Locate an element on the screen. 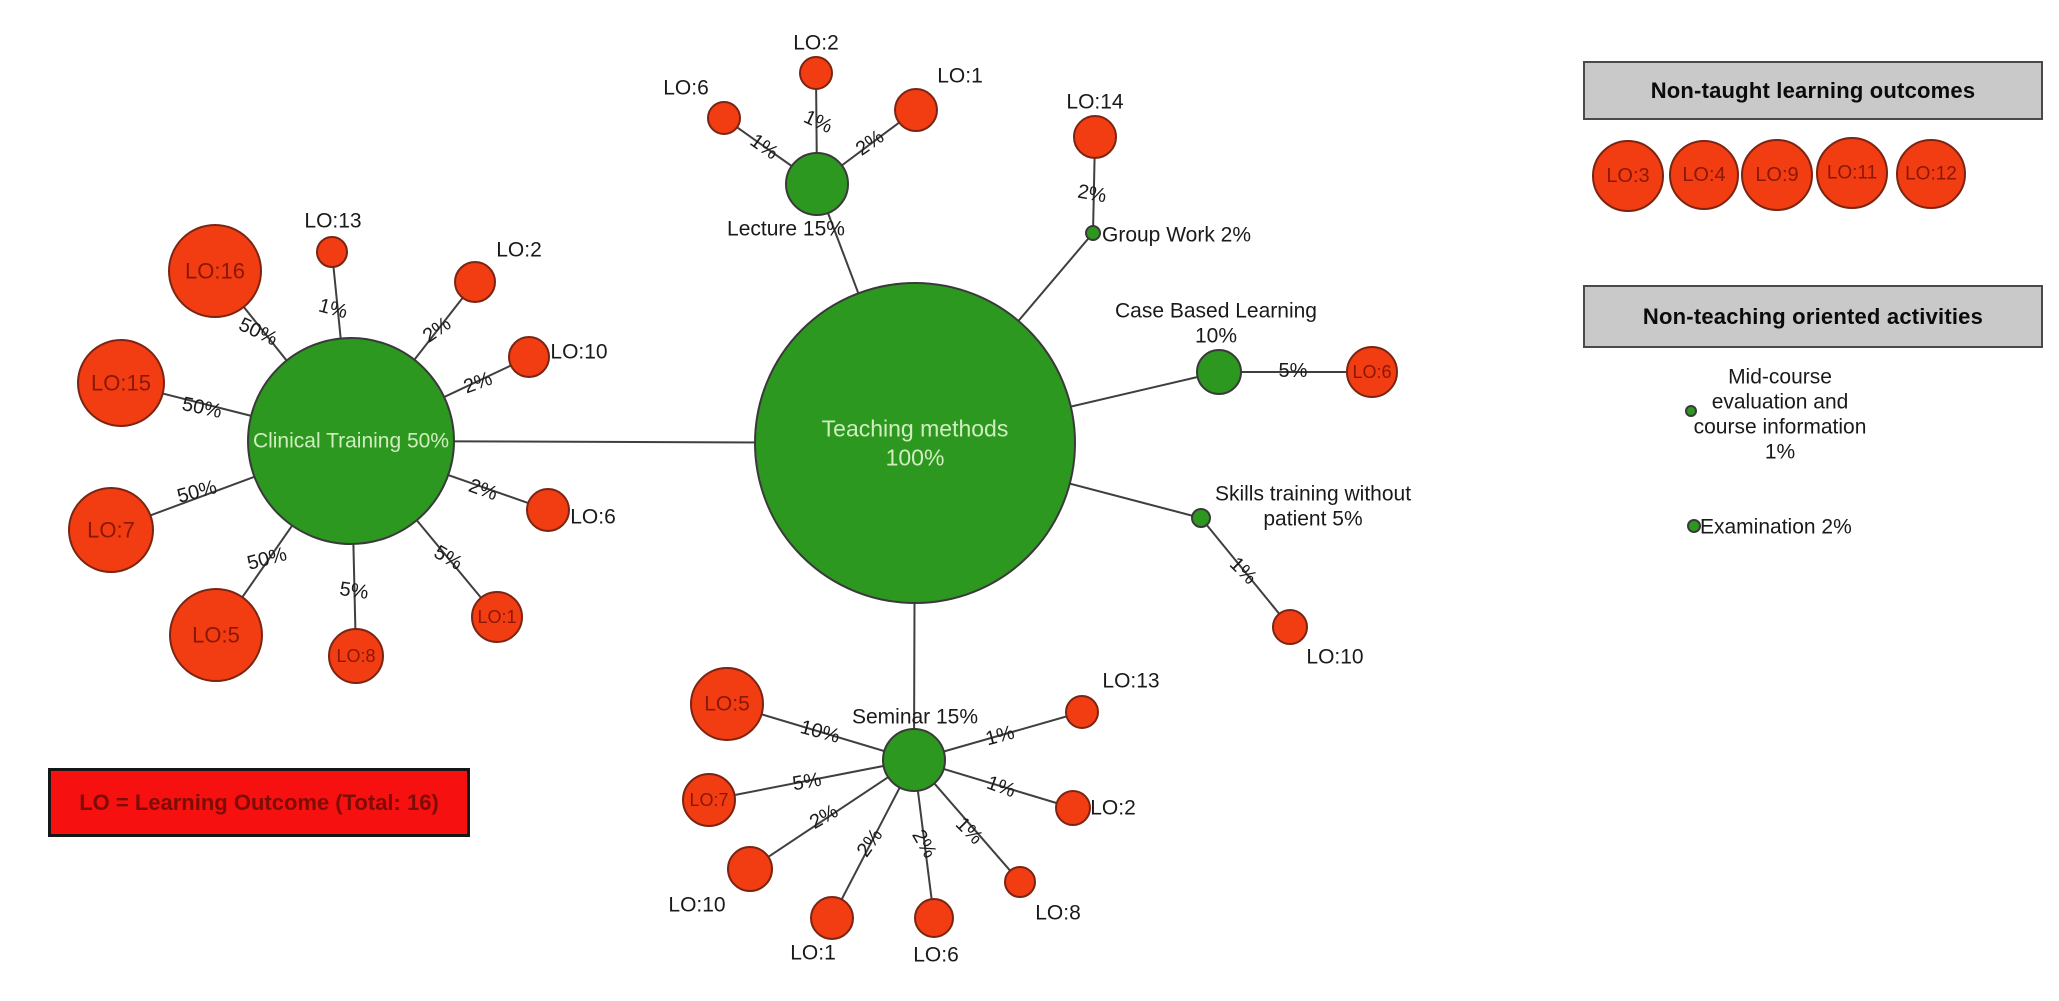  node-label-cl-lo2: LO:2 is located at coordinates (519, 250).